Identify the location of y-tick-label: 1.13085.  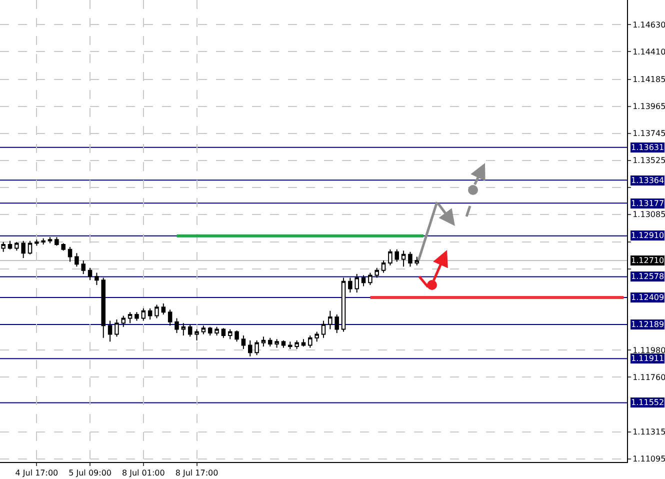
(648, 215).